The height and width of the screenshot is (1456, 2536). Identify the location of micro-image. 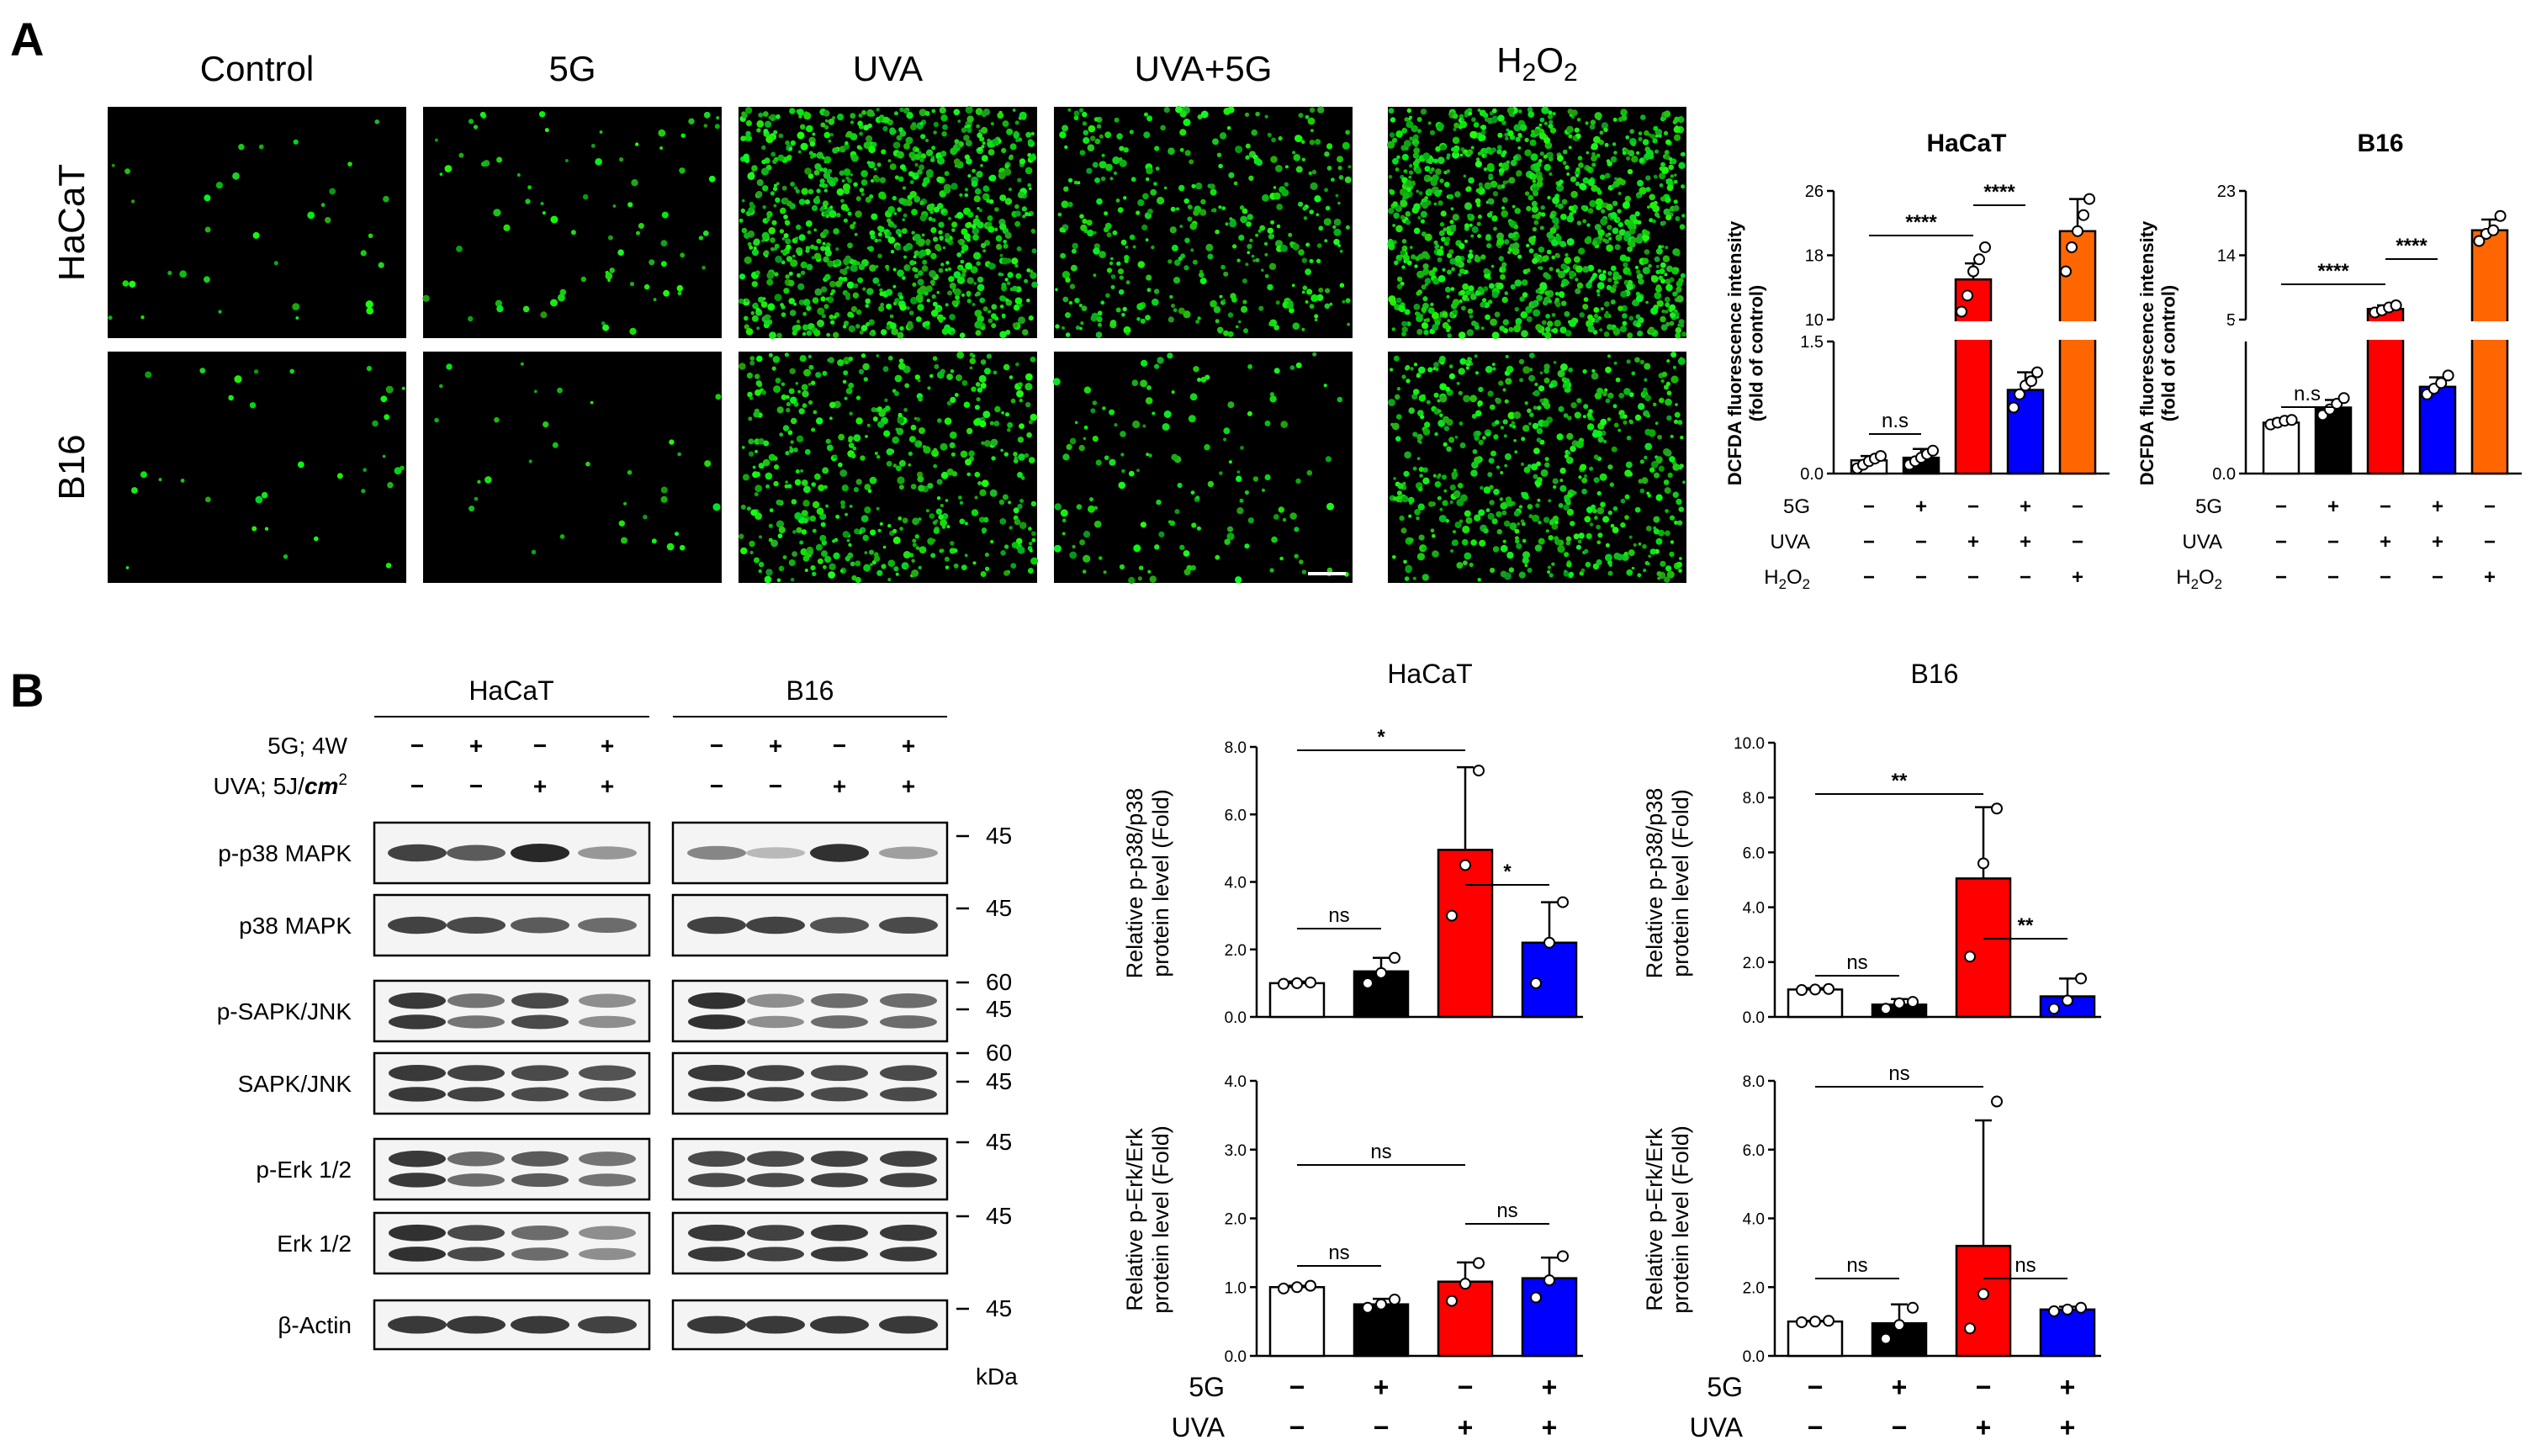
(1203, 221).